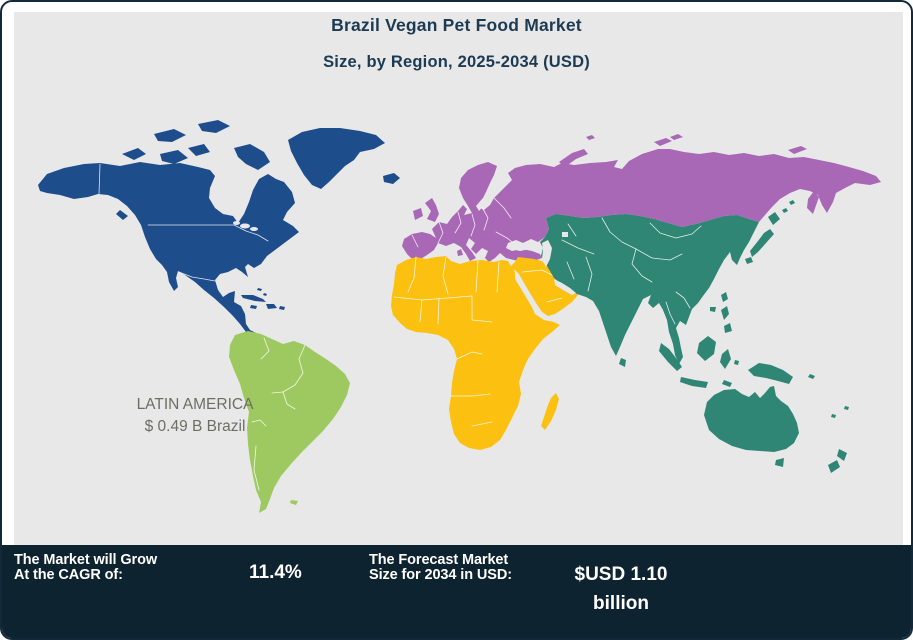 Image resolution: width=913 pixels, height=640 pixels. What do you see at coordinates (621, 603) in the screenshot?
I see `forecast-value-line2: billion` at bounding box center [621, 603].